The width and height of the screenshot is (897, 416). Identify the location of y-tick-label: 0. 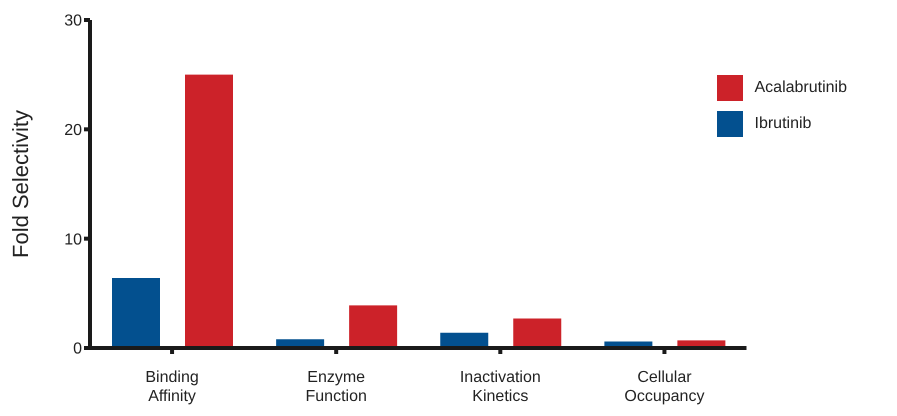
(77, 349).